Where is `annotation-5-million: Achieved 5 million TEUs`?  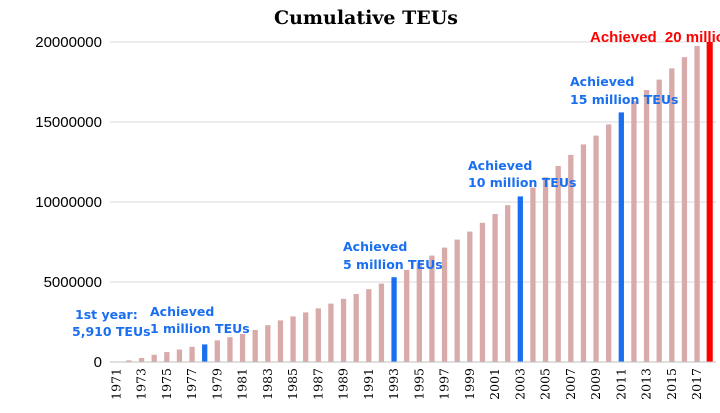 annotation-5-million: Achieved 5 million TEUs is located at coordinates (393, 255).